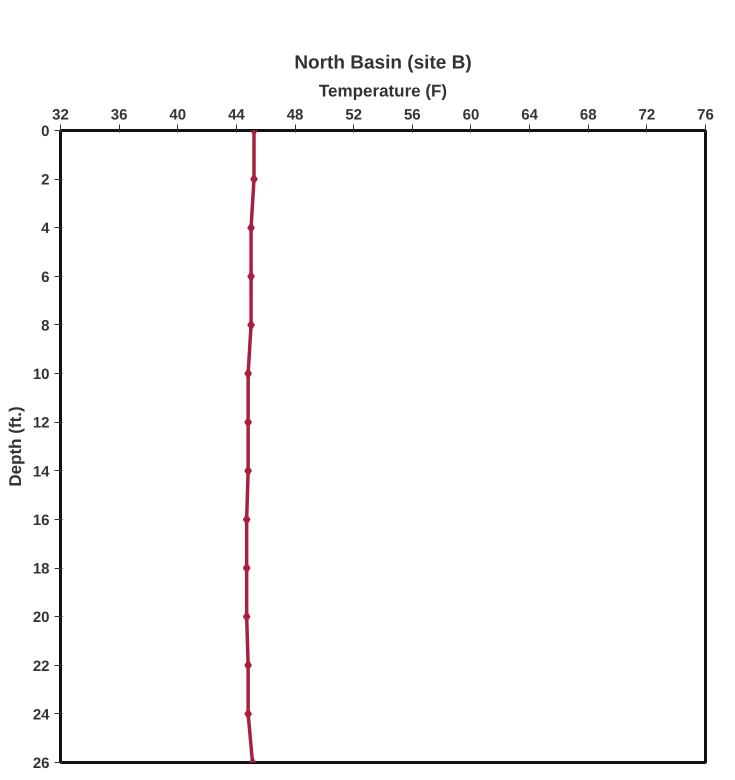 This screenshot has height=780, width=735. I want to click on x-tick-label: 36, so click(119, 115).